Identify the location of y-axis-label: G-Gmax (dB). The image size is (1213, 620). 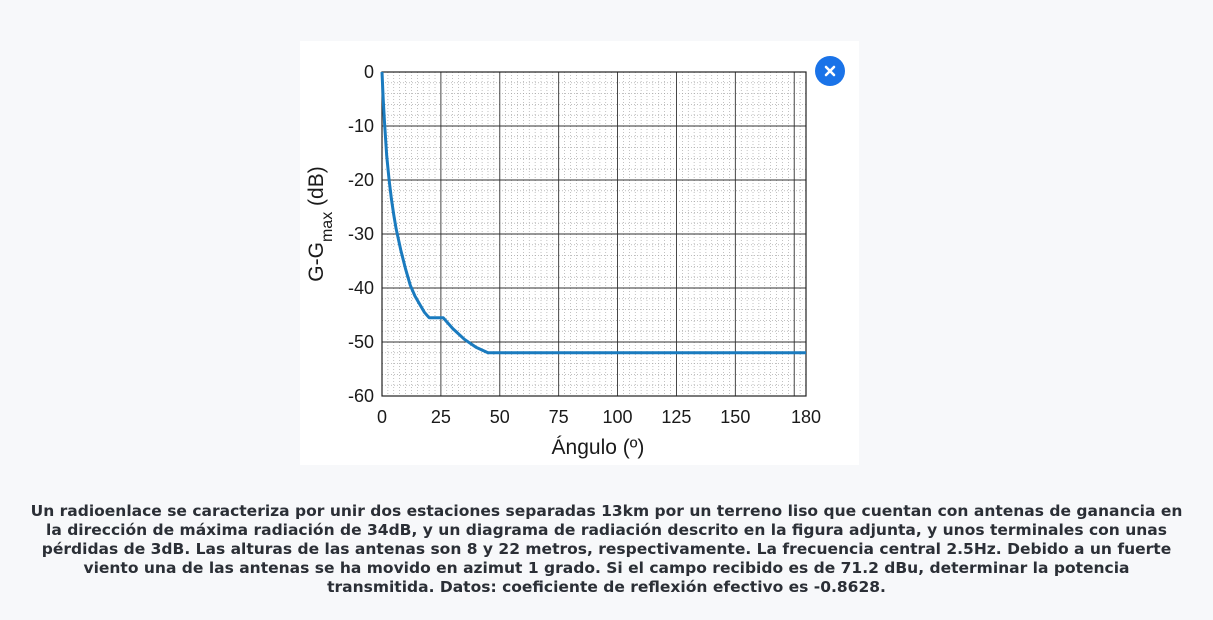
(320, 223).